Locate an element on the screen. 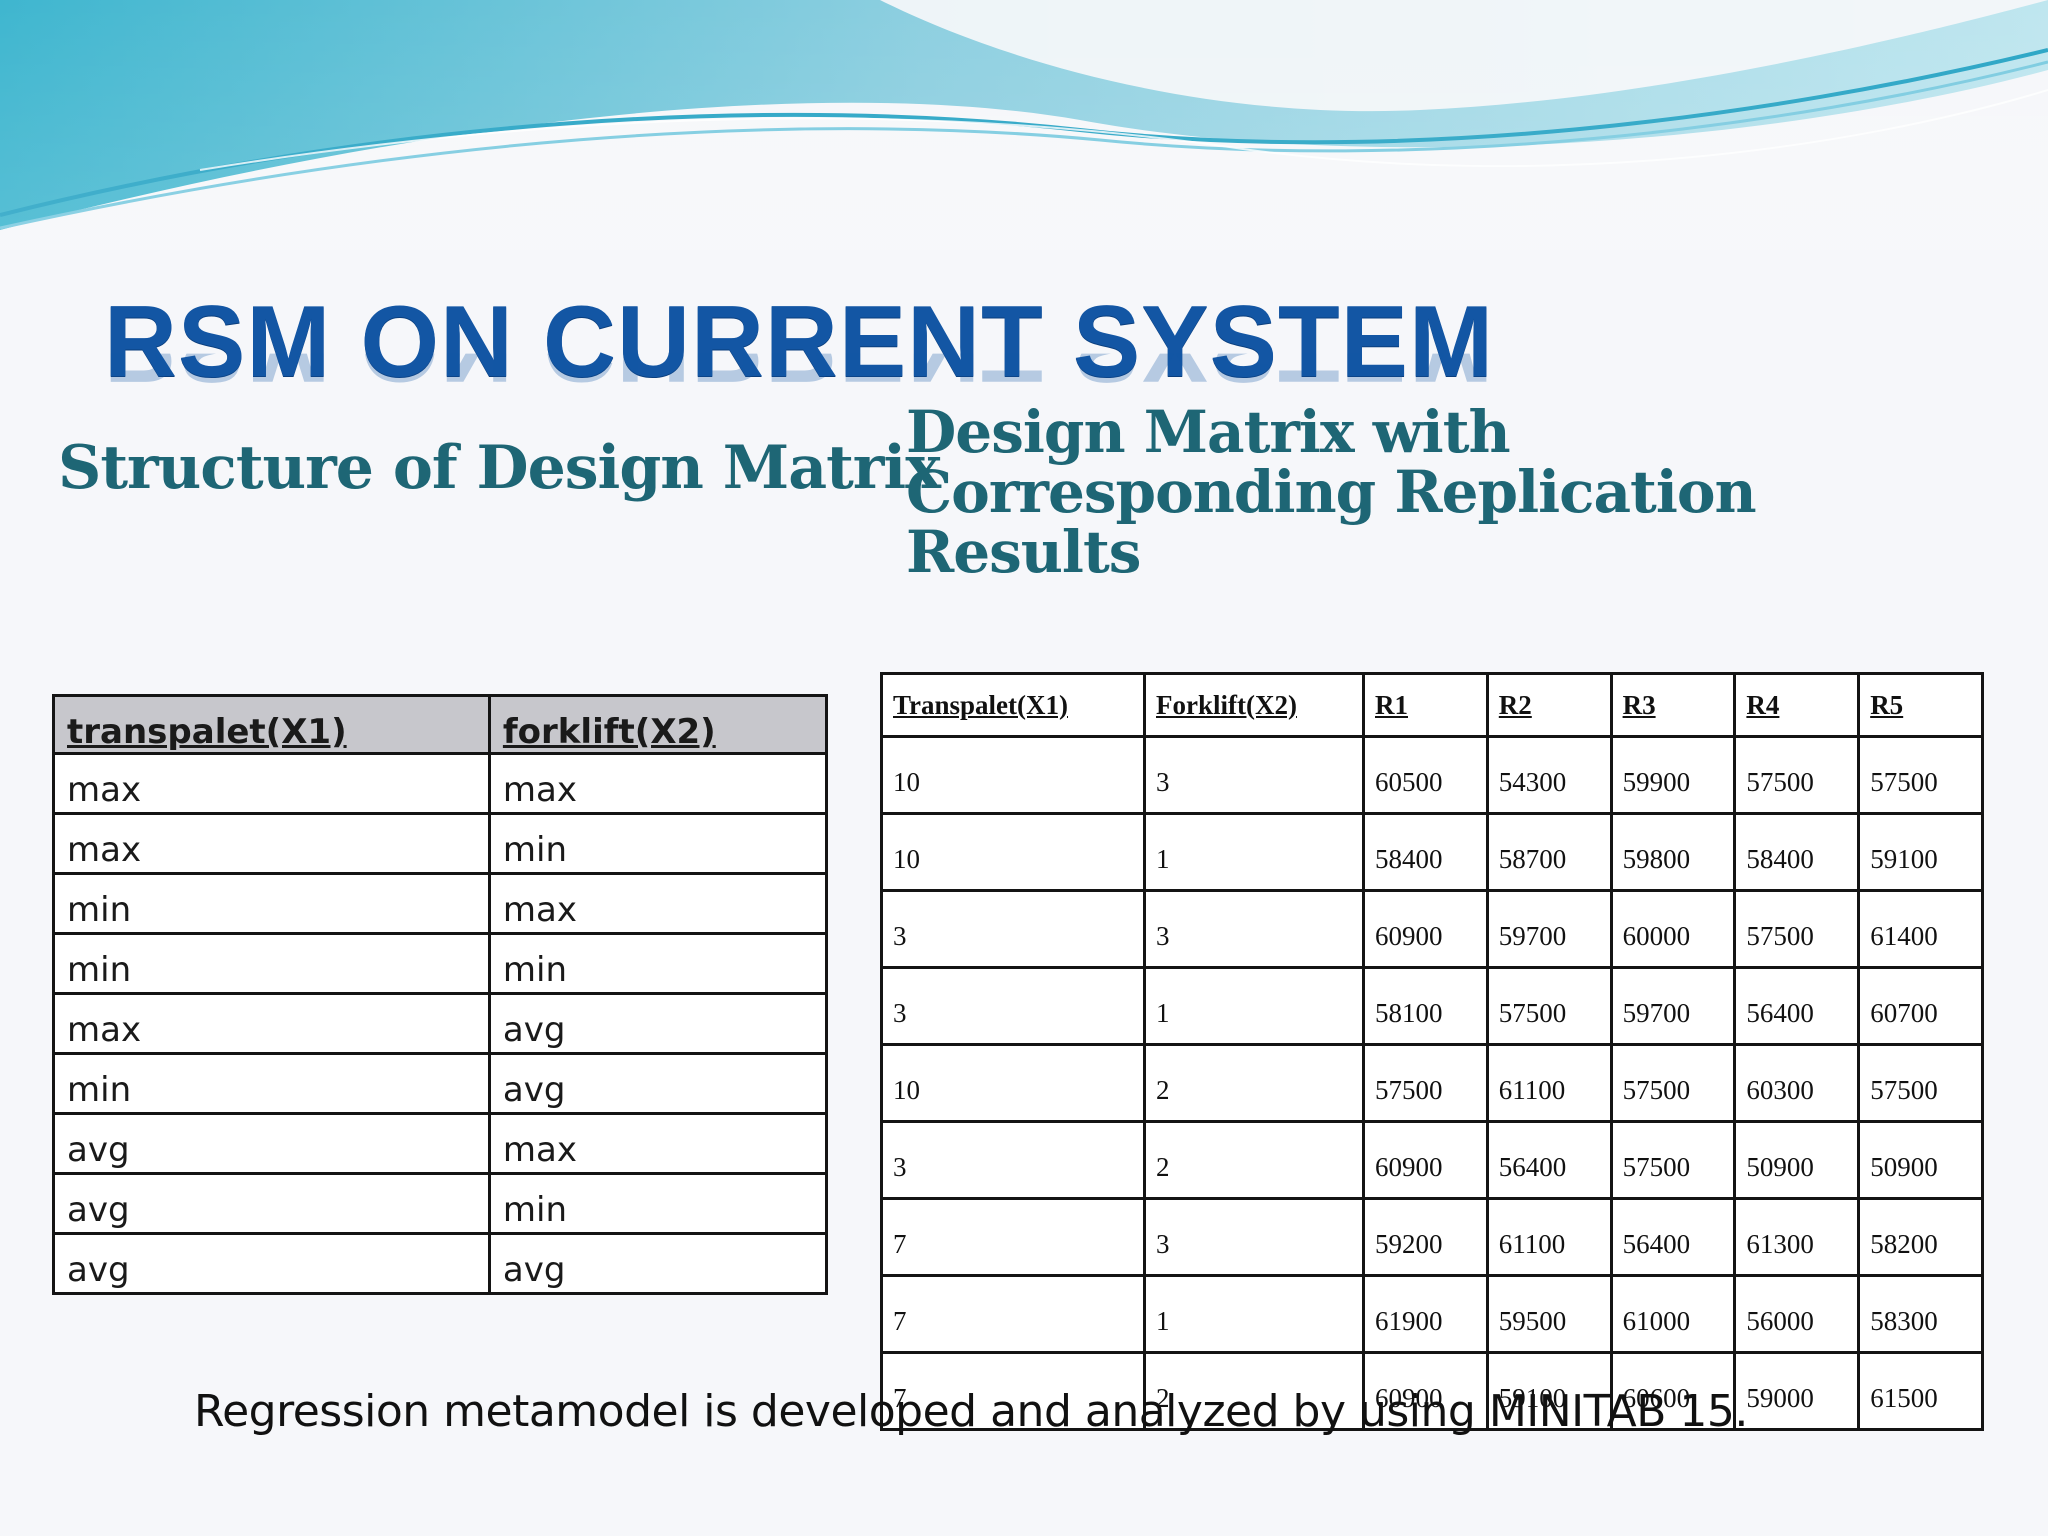 This screenshot has height=1536, width=2048. results-cell: 60300 is located at coordinates (1797, 1083).